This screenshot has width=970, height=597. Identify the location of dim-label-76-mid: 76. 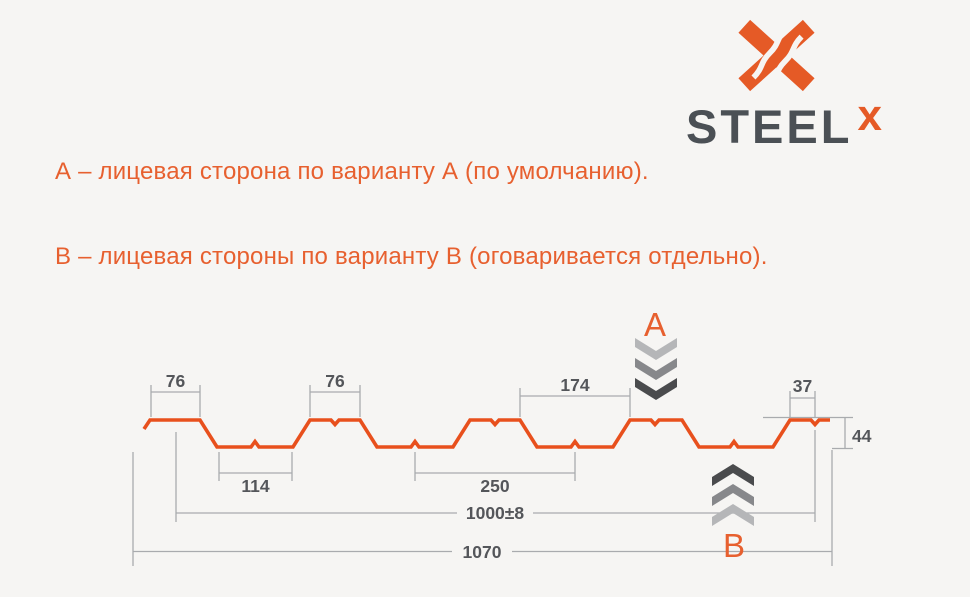
(335, 381).